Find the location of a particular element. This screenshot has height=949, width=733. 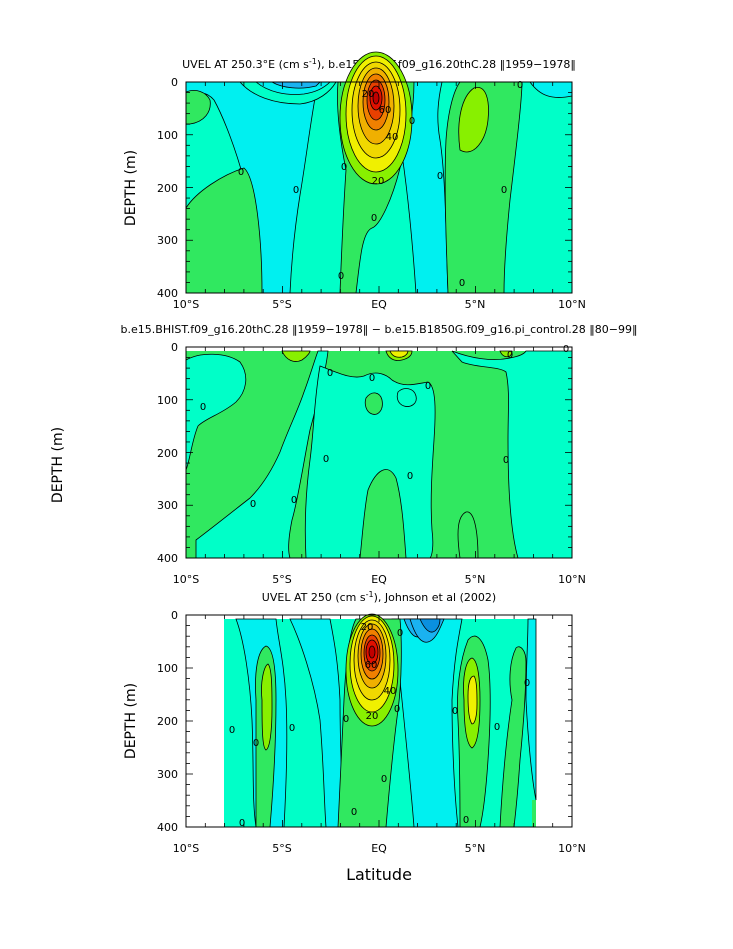

panel-1-contour-label: 40 is located at coordinates (392, 137).